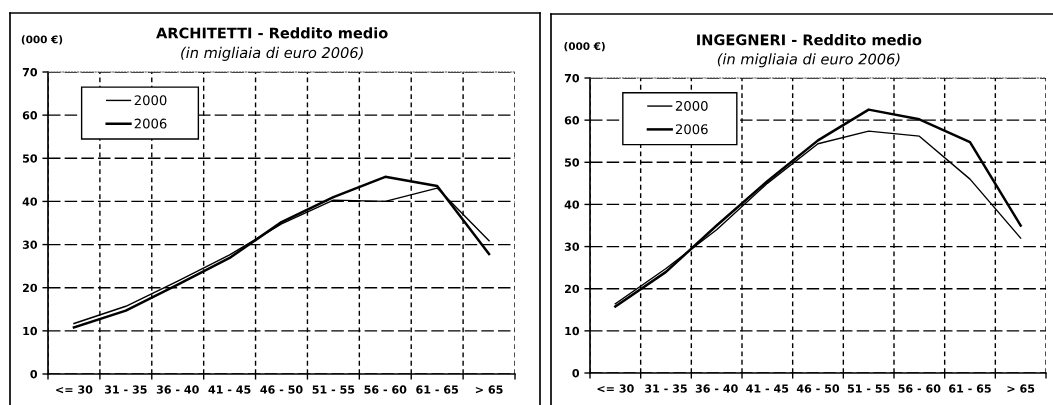 The image size is (1053, 405). What do you see at coordinates (272, 33) in the screenshot?
I see `chart-title: ARCHITETTI - Reddito medio` at bounding box center [272, 33].